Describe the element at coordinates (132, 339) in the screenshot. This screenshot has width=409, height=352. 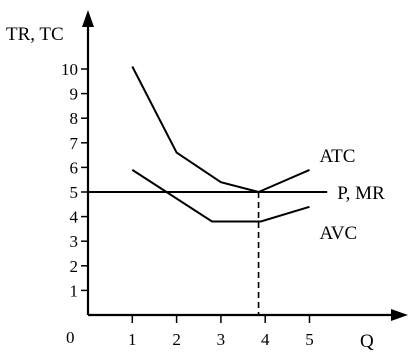
I see `x-tick-label: 1` at that location.